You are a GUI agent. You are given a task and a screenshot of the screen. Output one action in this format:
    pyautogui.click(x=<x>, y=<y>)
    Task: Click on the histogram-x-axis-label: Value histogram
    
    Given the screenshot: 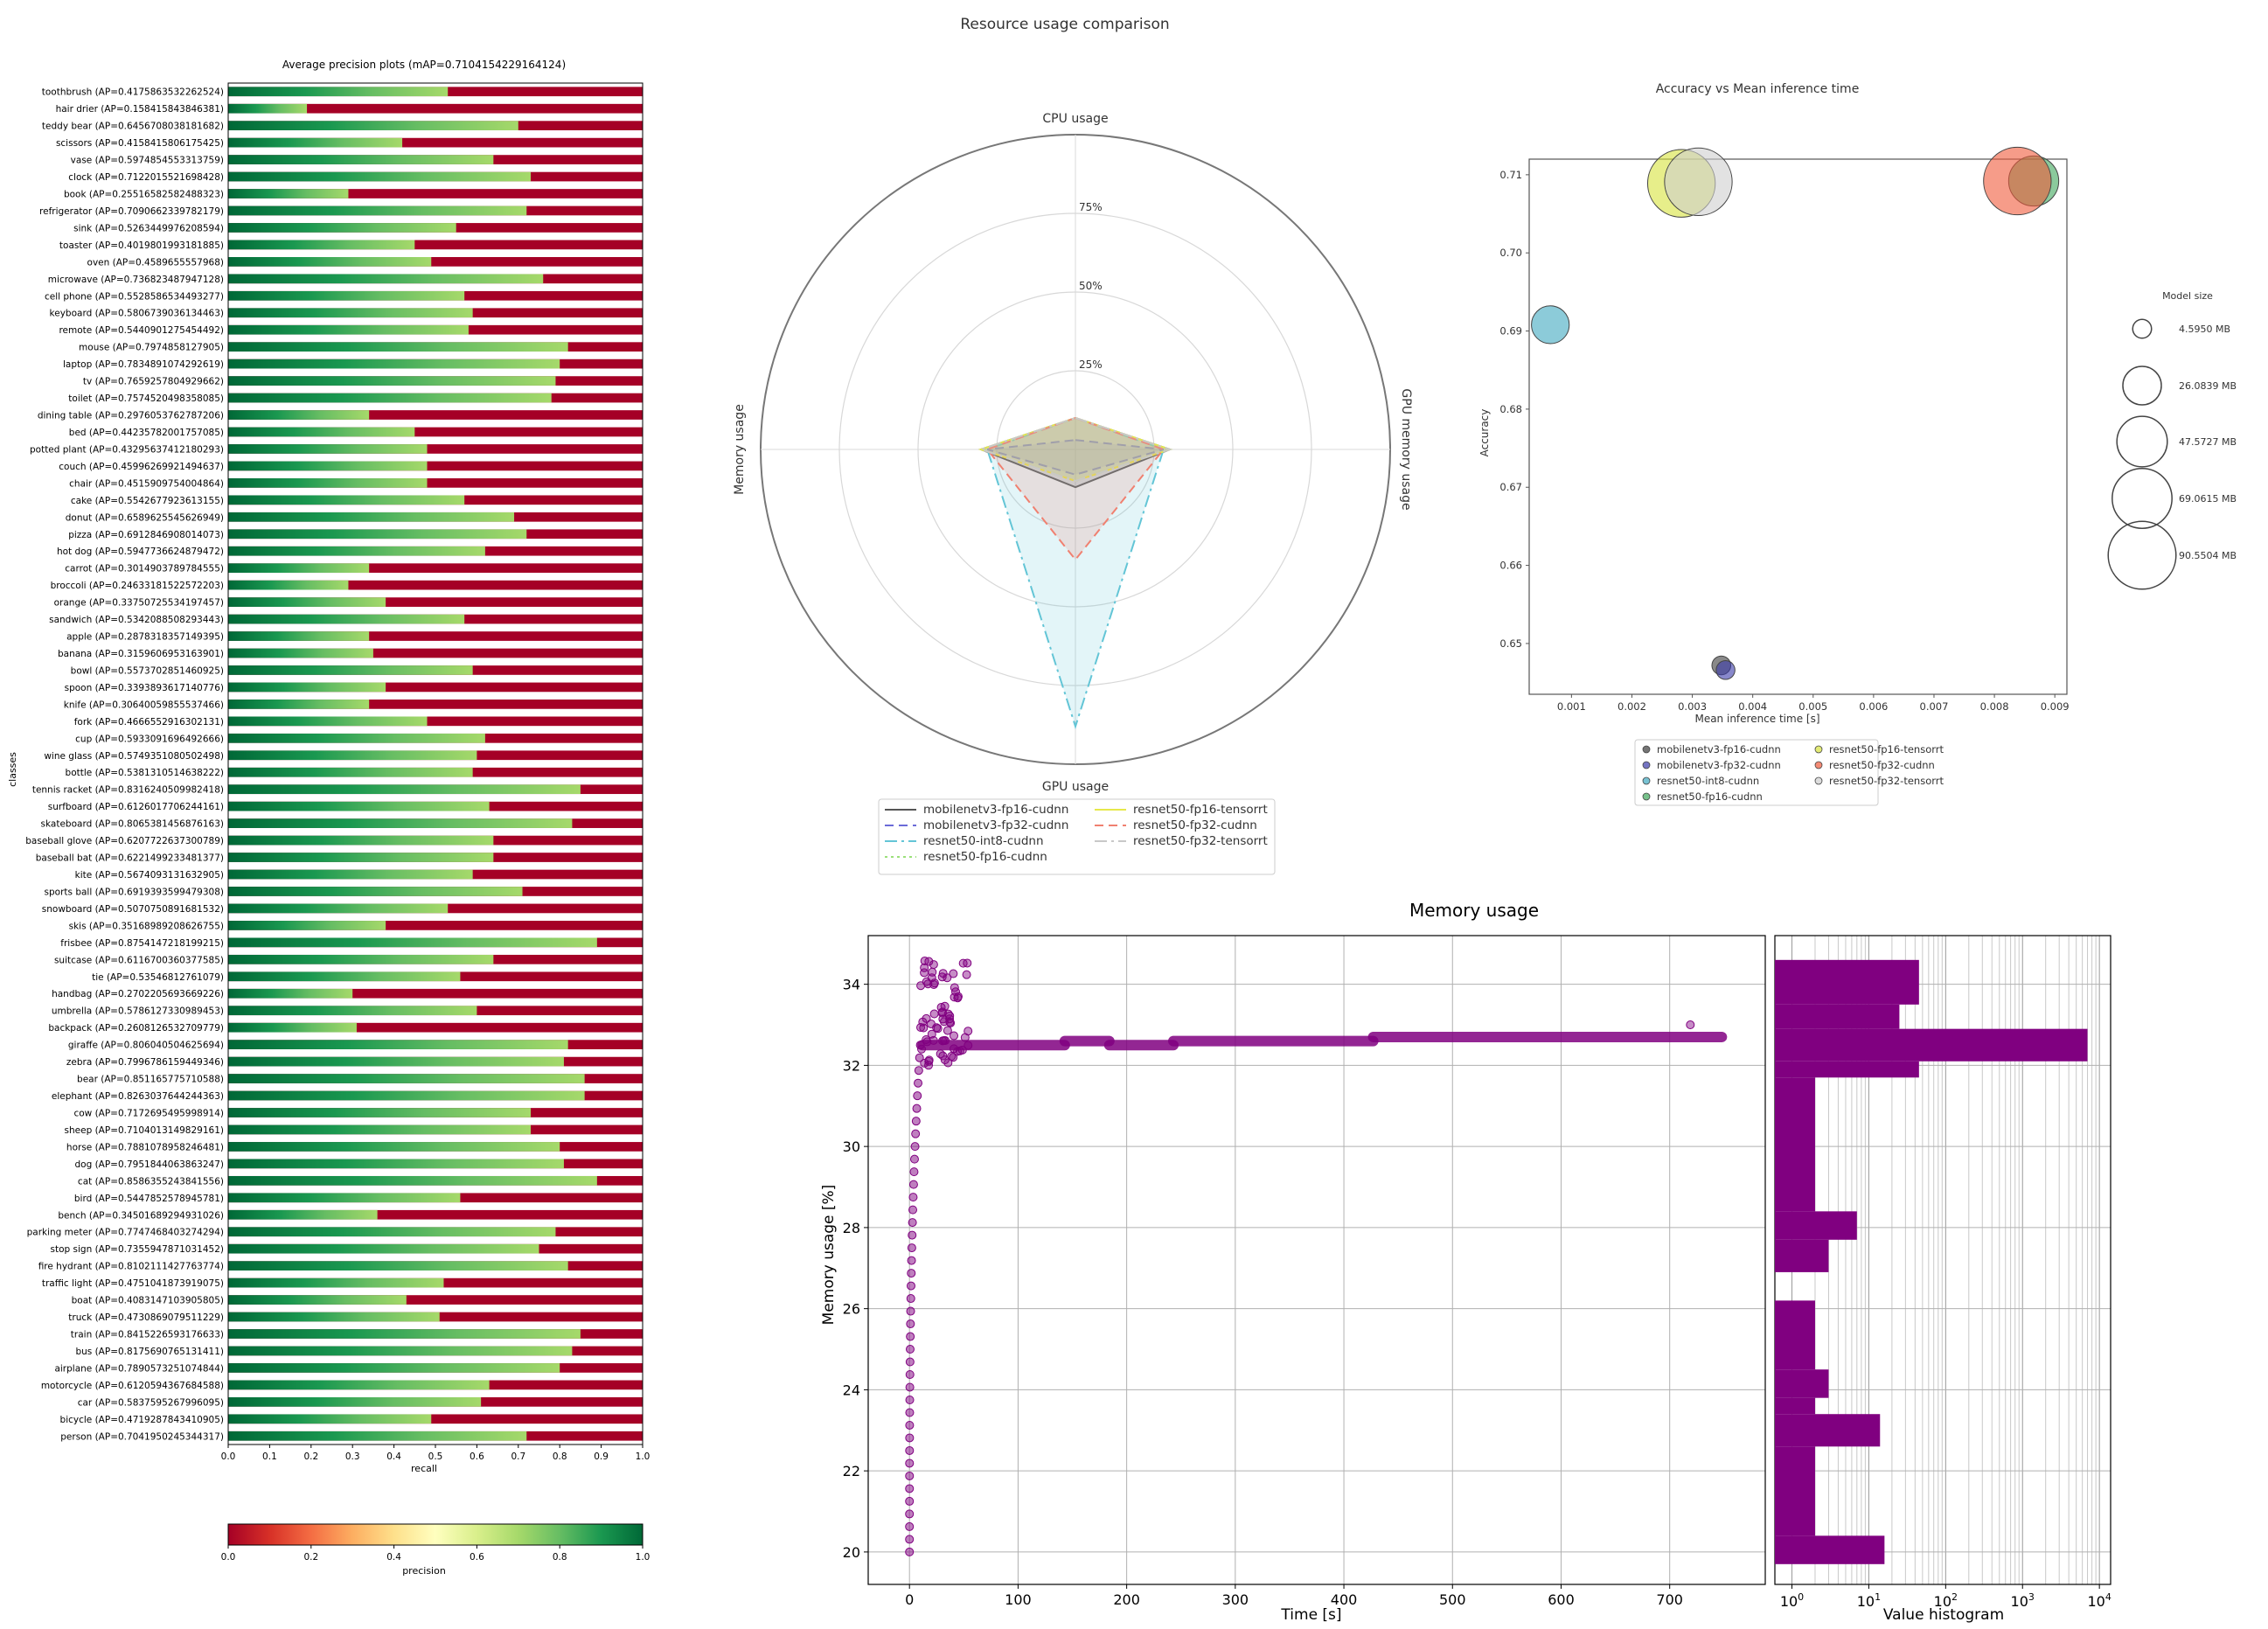 What is the action you would take?
    pyautogui.click(x=1943, y=1615)
    